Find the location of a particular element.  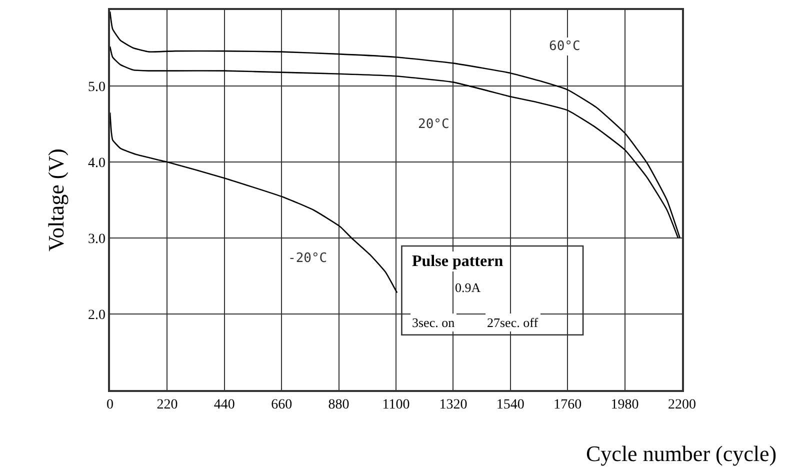

y-axis-title: Voltage (V) is located at coordinates (55, 200).